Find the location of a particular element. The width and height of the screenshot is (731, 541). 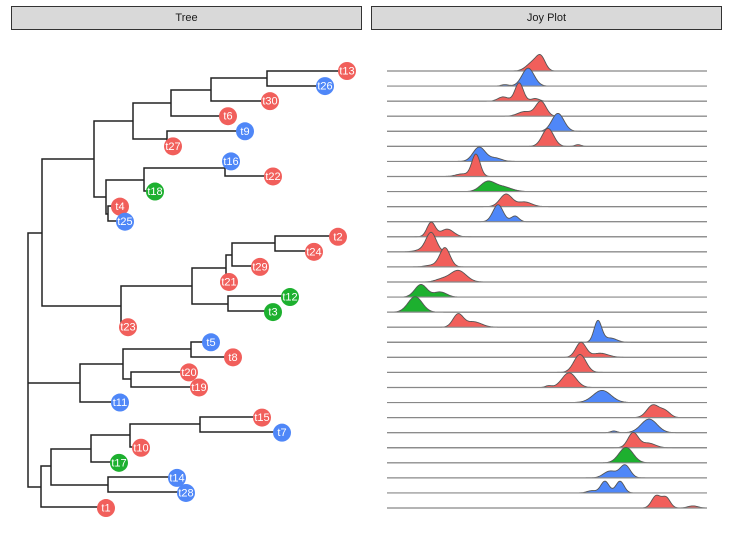

tip-label: t8 is located at coordinates (232, 358).